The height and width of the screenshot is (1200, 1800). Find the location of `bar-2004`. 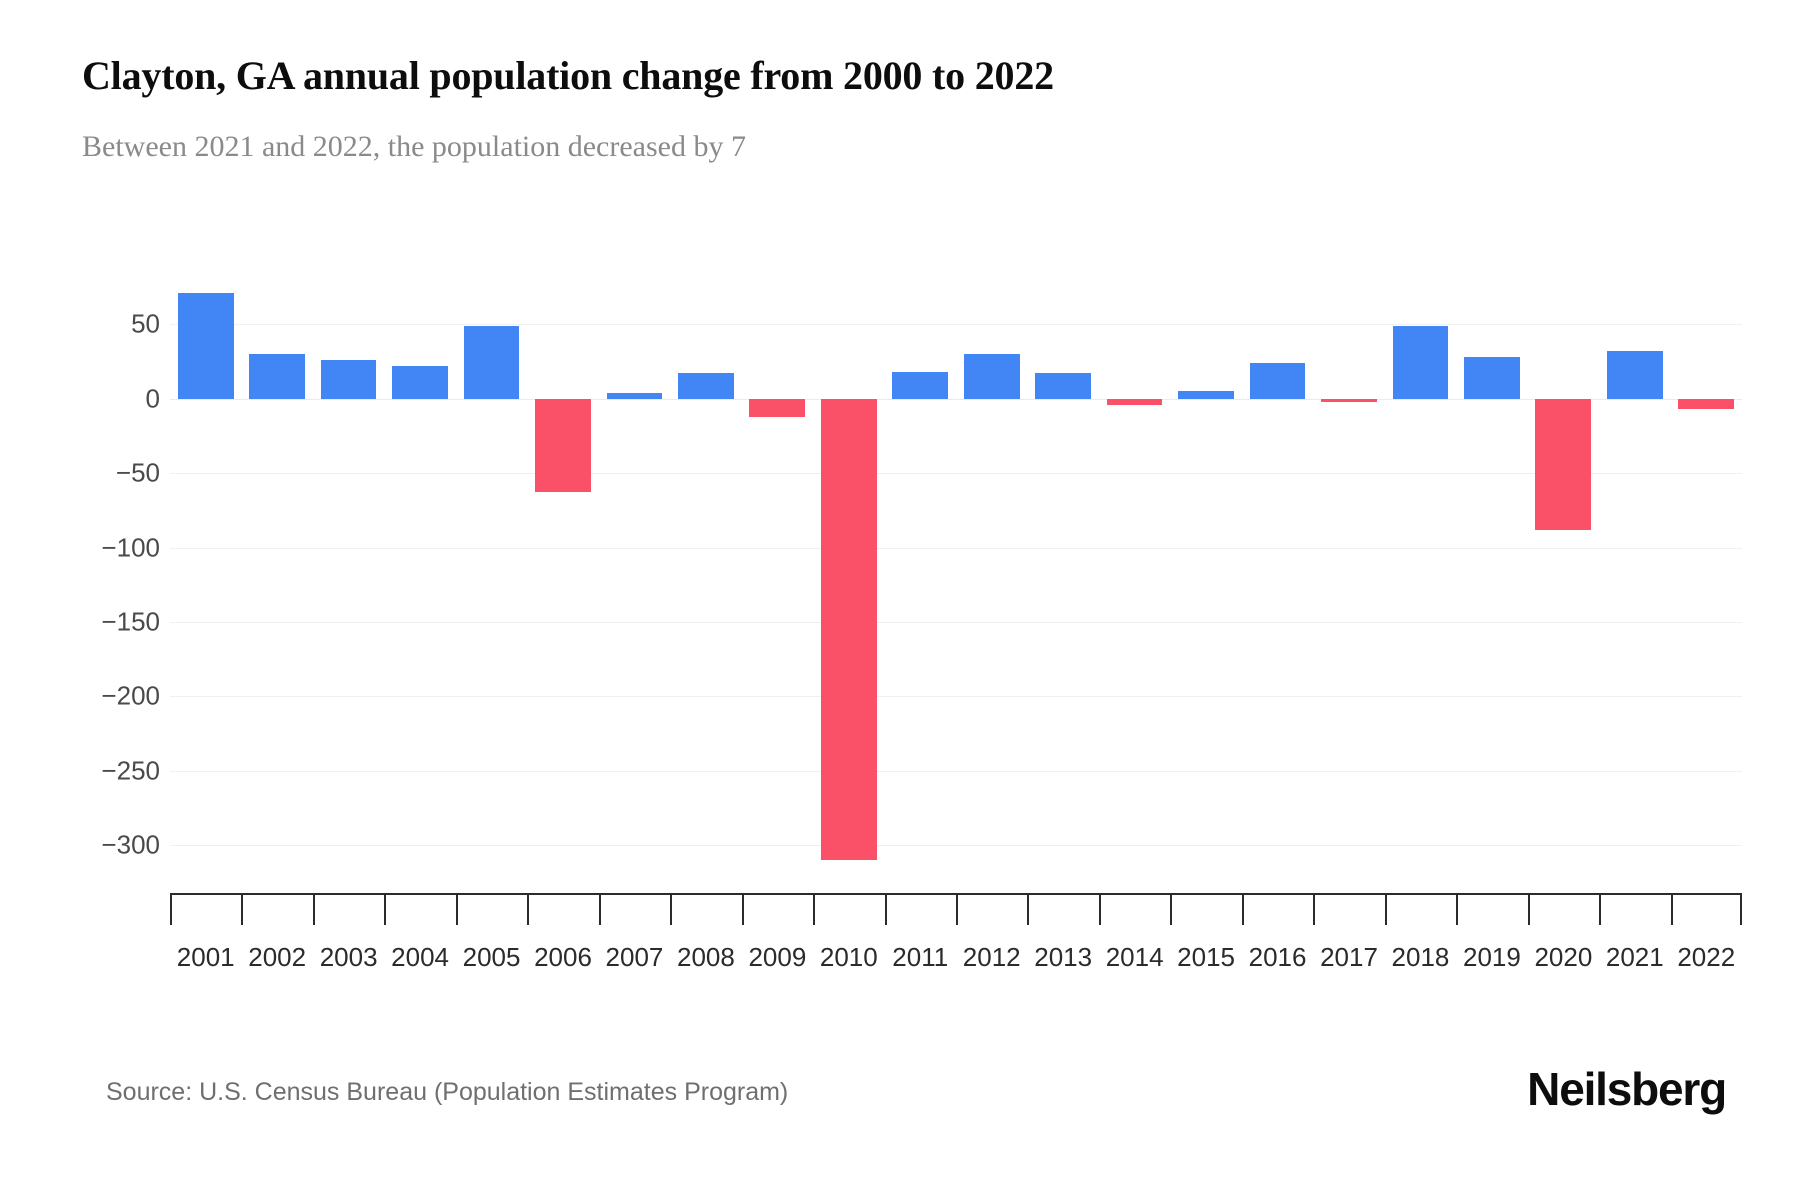

bar-2004 is located at coordinates (420, 382).